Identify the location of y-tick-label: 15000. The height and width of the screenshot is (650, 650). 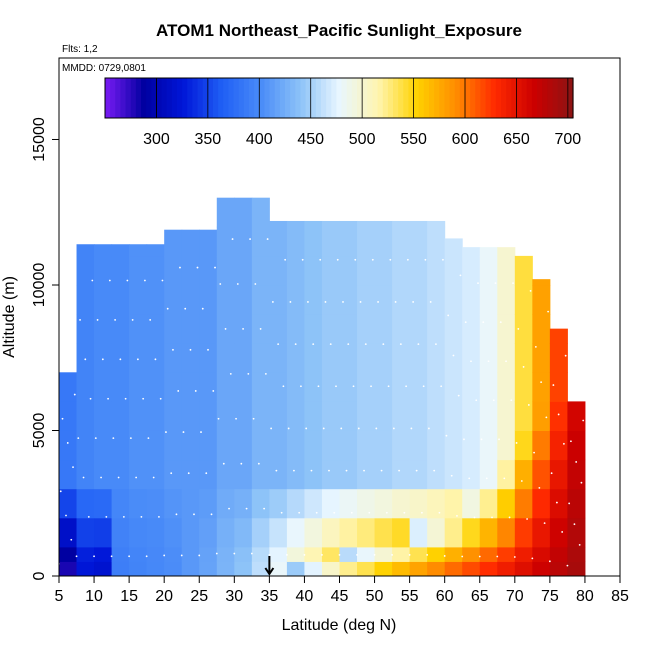
(39, 139).